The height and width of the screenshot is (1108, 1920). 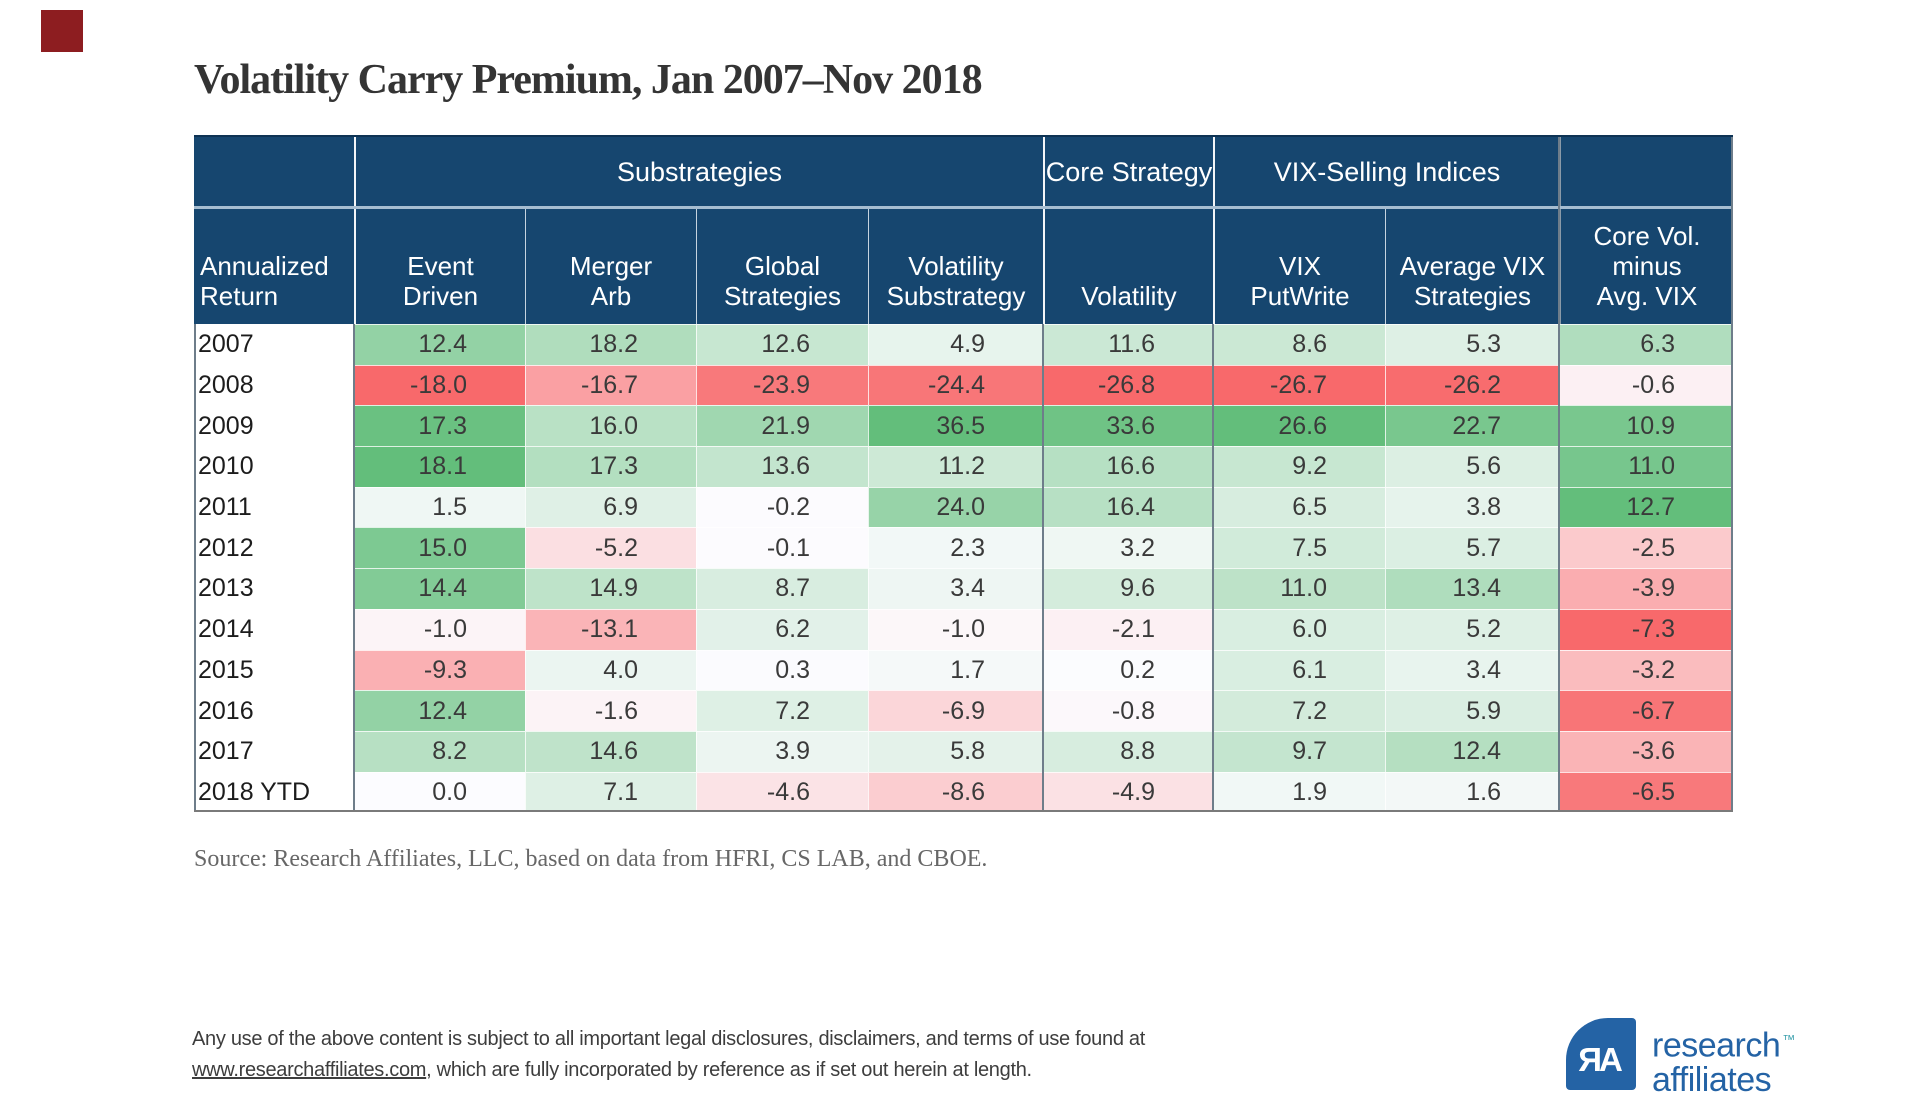 I want to click on table-border-right, so click(x=1732, y=474).